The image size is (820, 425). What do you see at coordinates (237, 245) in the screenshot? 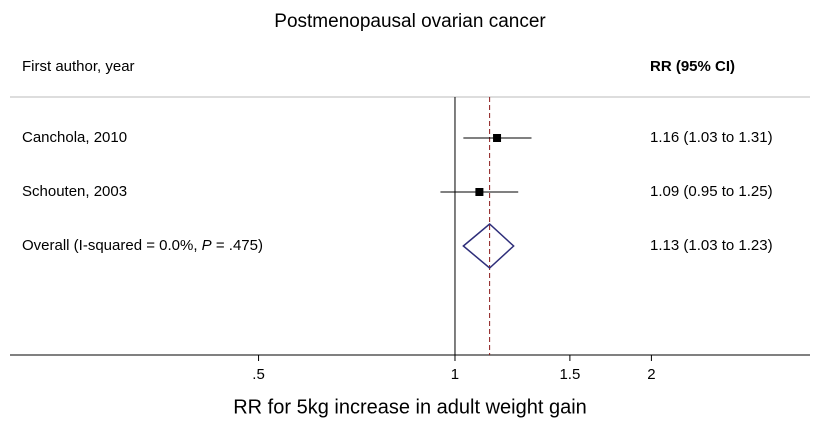
I see `overall-label-part: = .475)` at bounding box center [237, 245].